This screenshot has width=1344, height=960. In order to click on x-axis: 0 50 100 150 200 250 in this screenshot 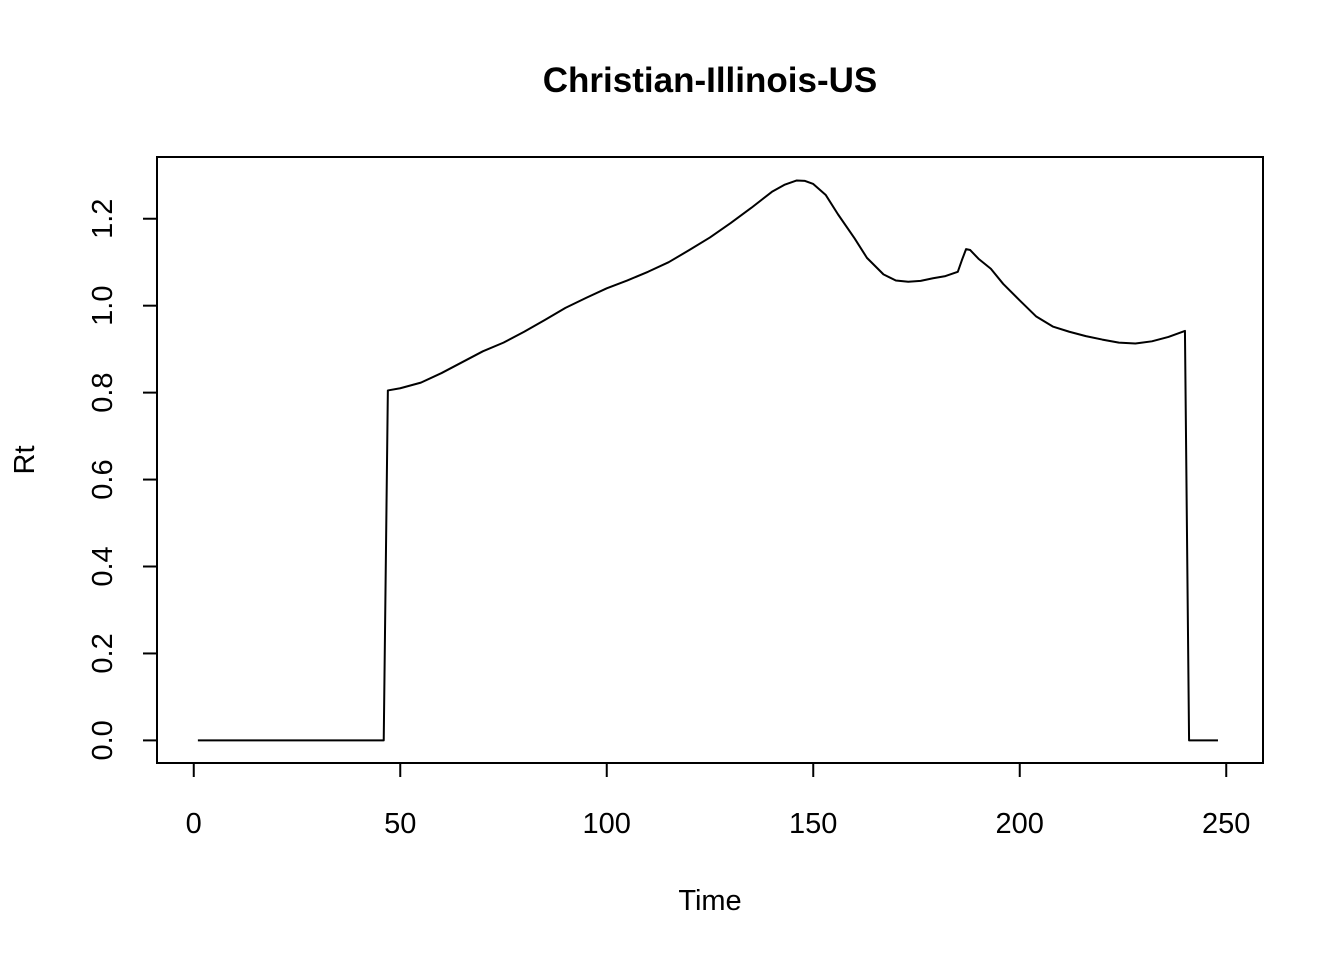, I will do `click(718, 801)`.